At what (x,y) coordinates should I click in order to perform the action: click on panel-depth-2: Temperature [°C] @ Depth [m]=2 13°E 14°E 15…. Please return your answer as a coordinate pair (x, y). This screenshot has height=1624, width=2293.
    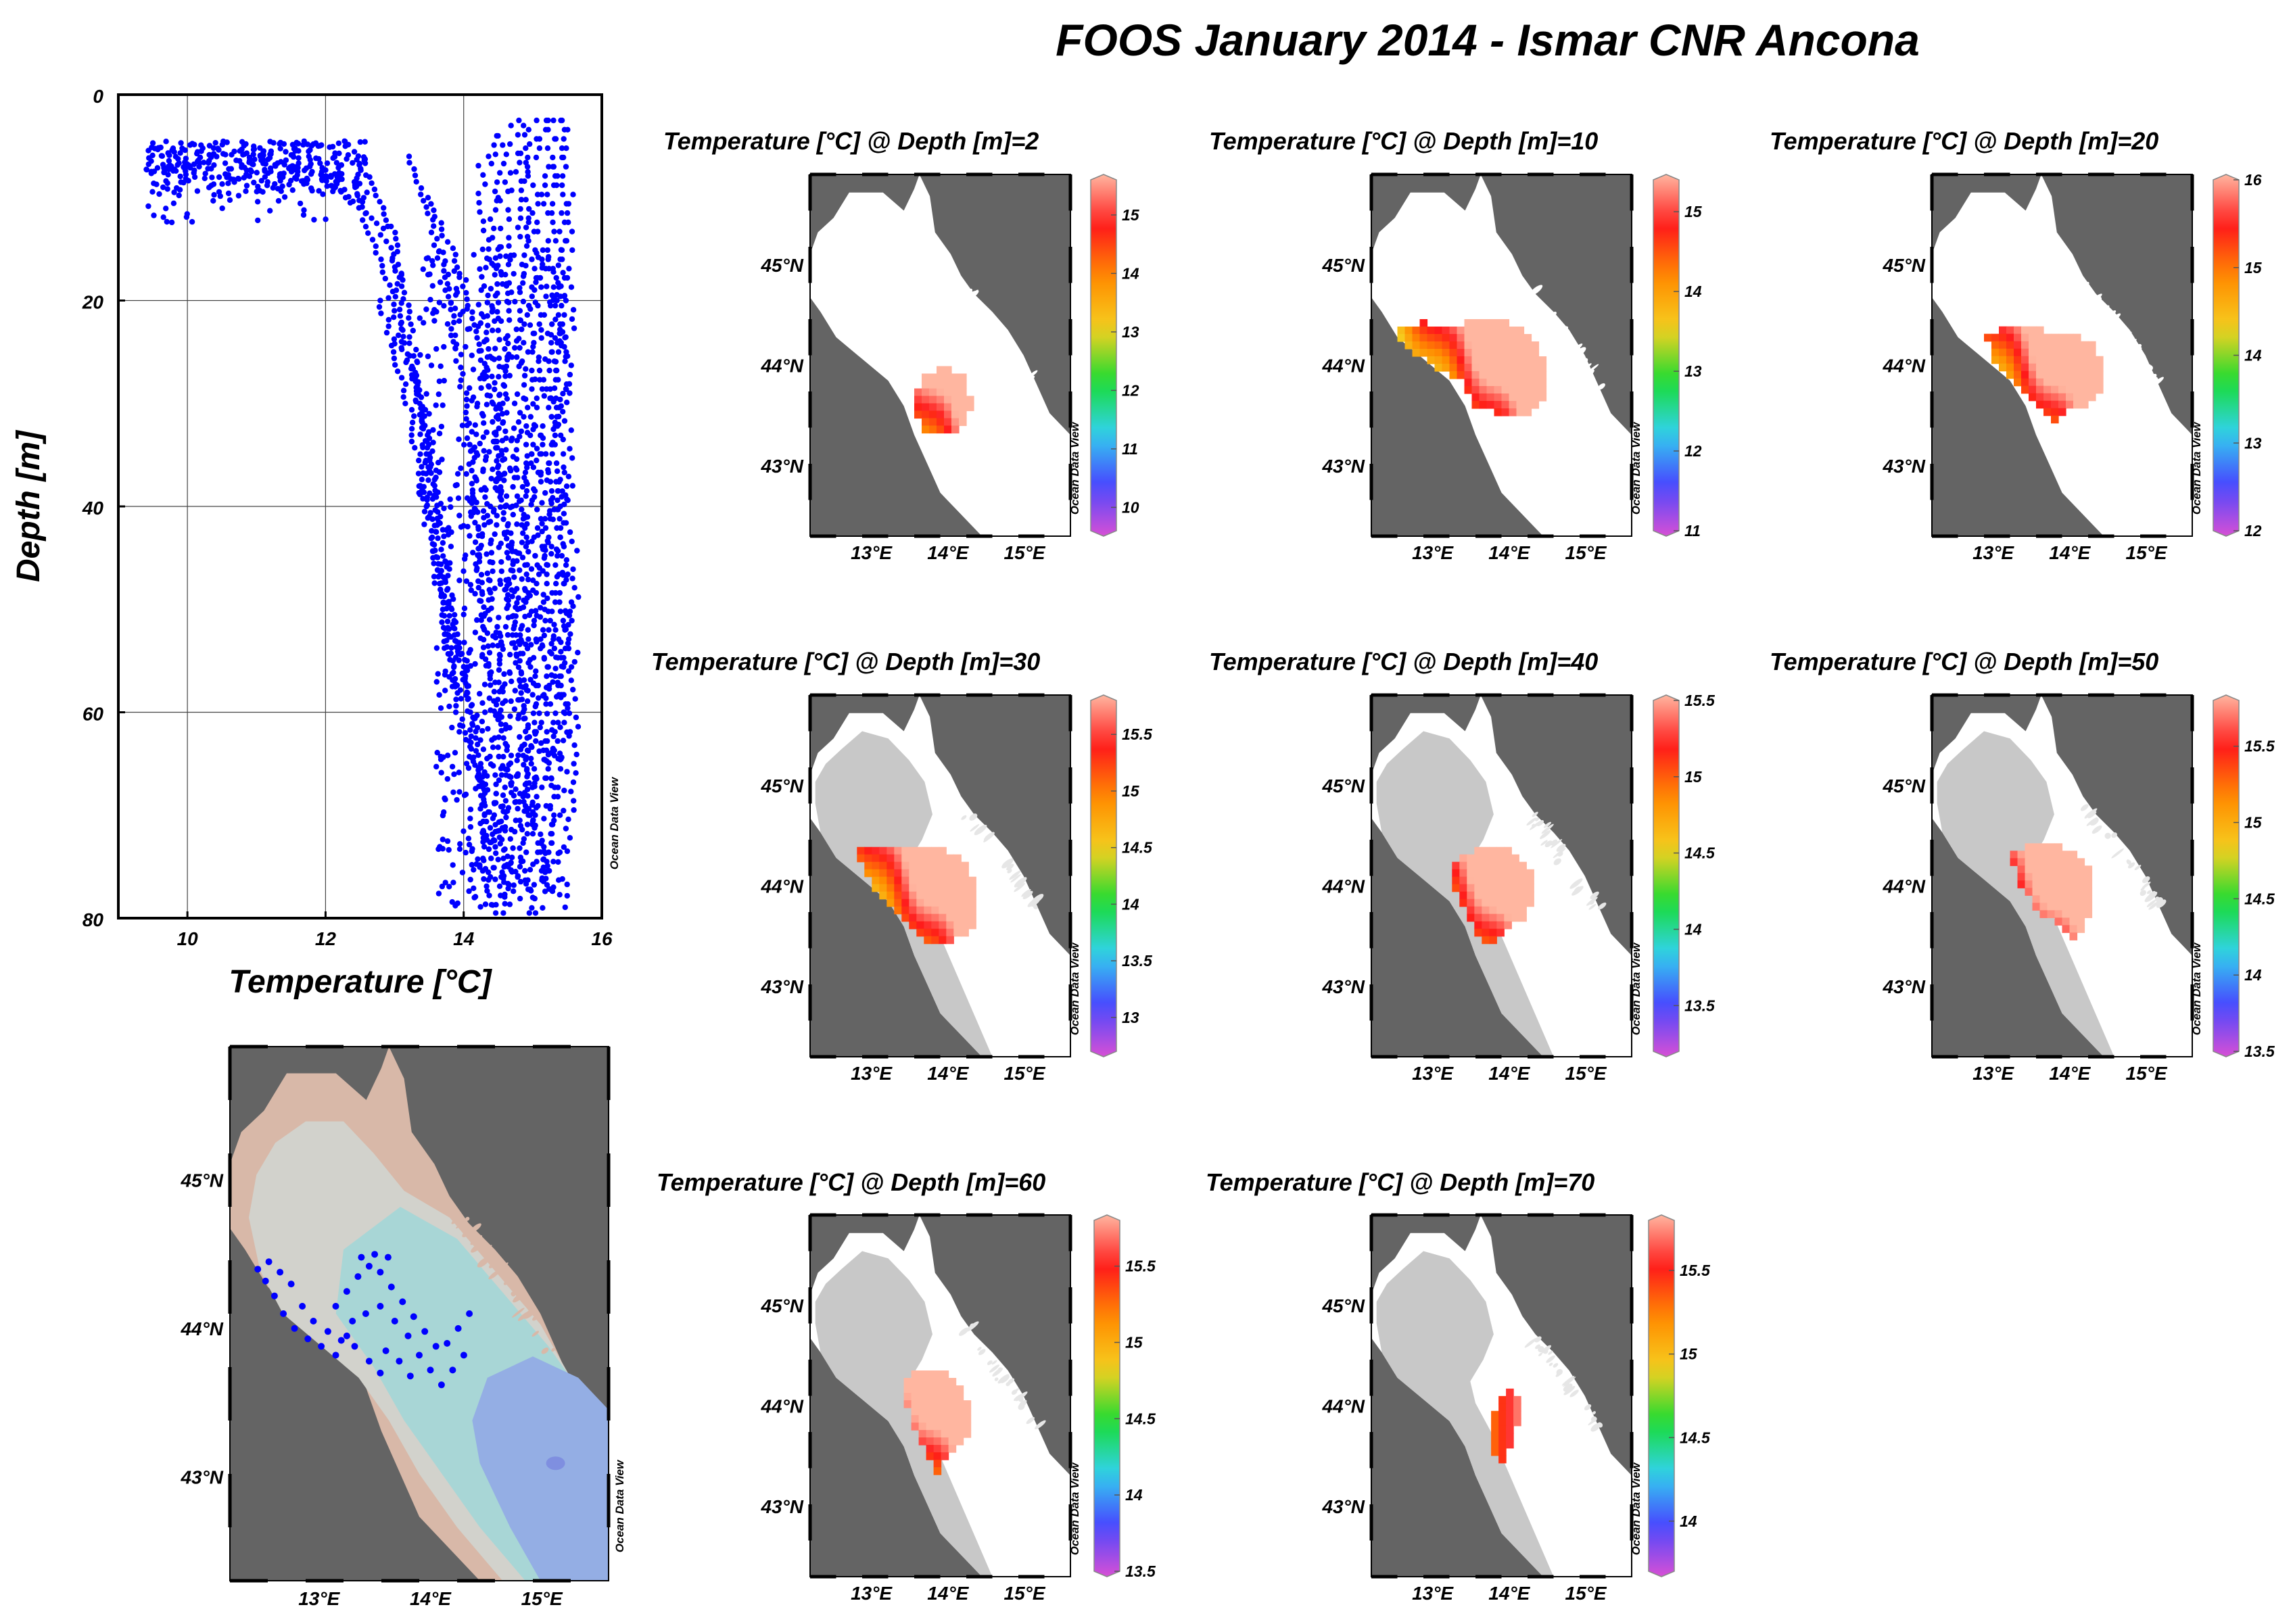
    Looking at the image, I should click on (902, 345).